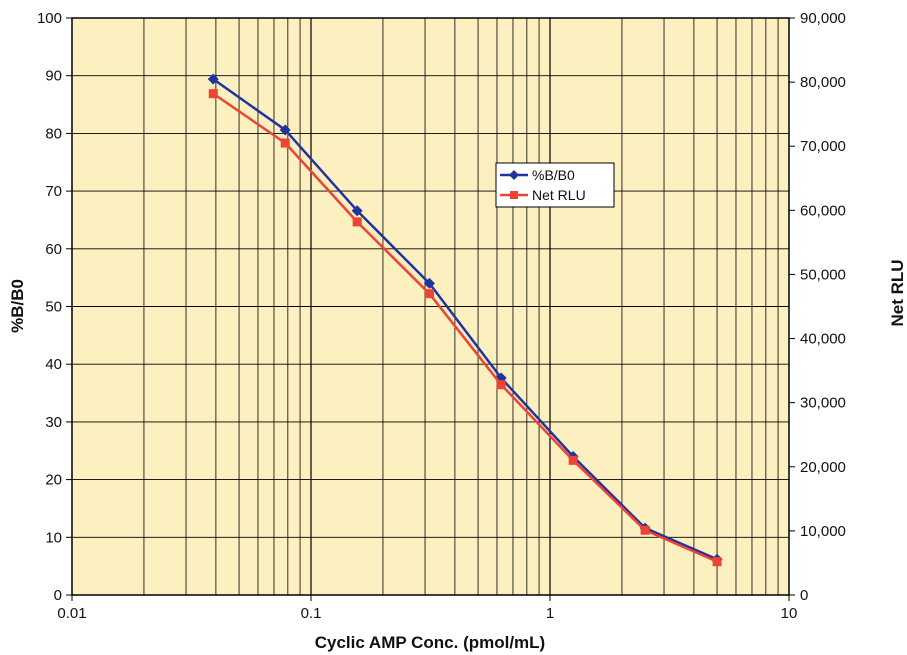  Describe the element at coordinates (823, 403) in the screenshot. I see `right-y-tick-label: 30,000` at that location.